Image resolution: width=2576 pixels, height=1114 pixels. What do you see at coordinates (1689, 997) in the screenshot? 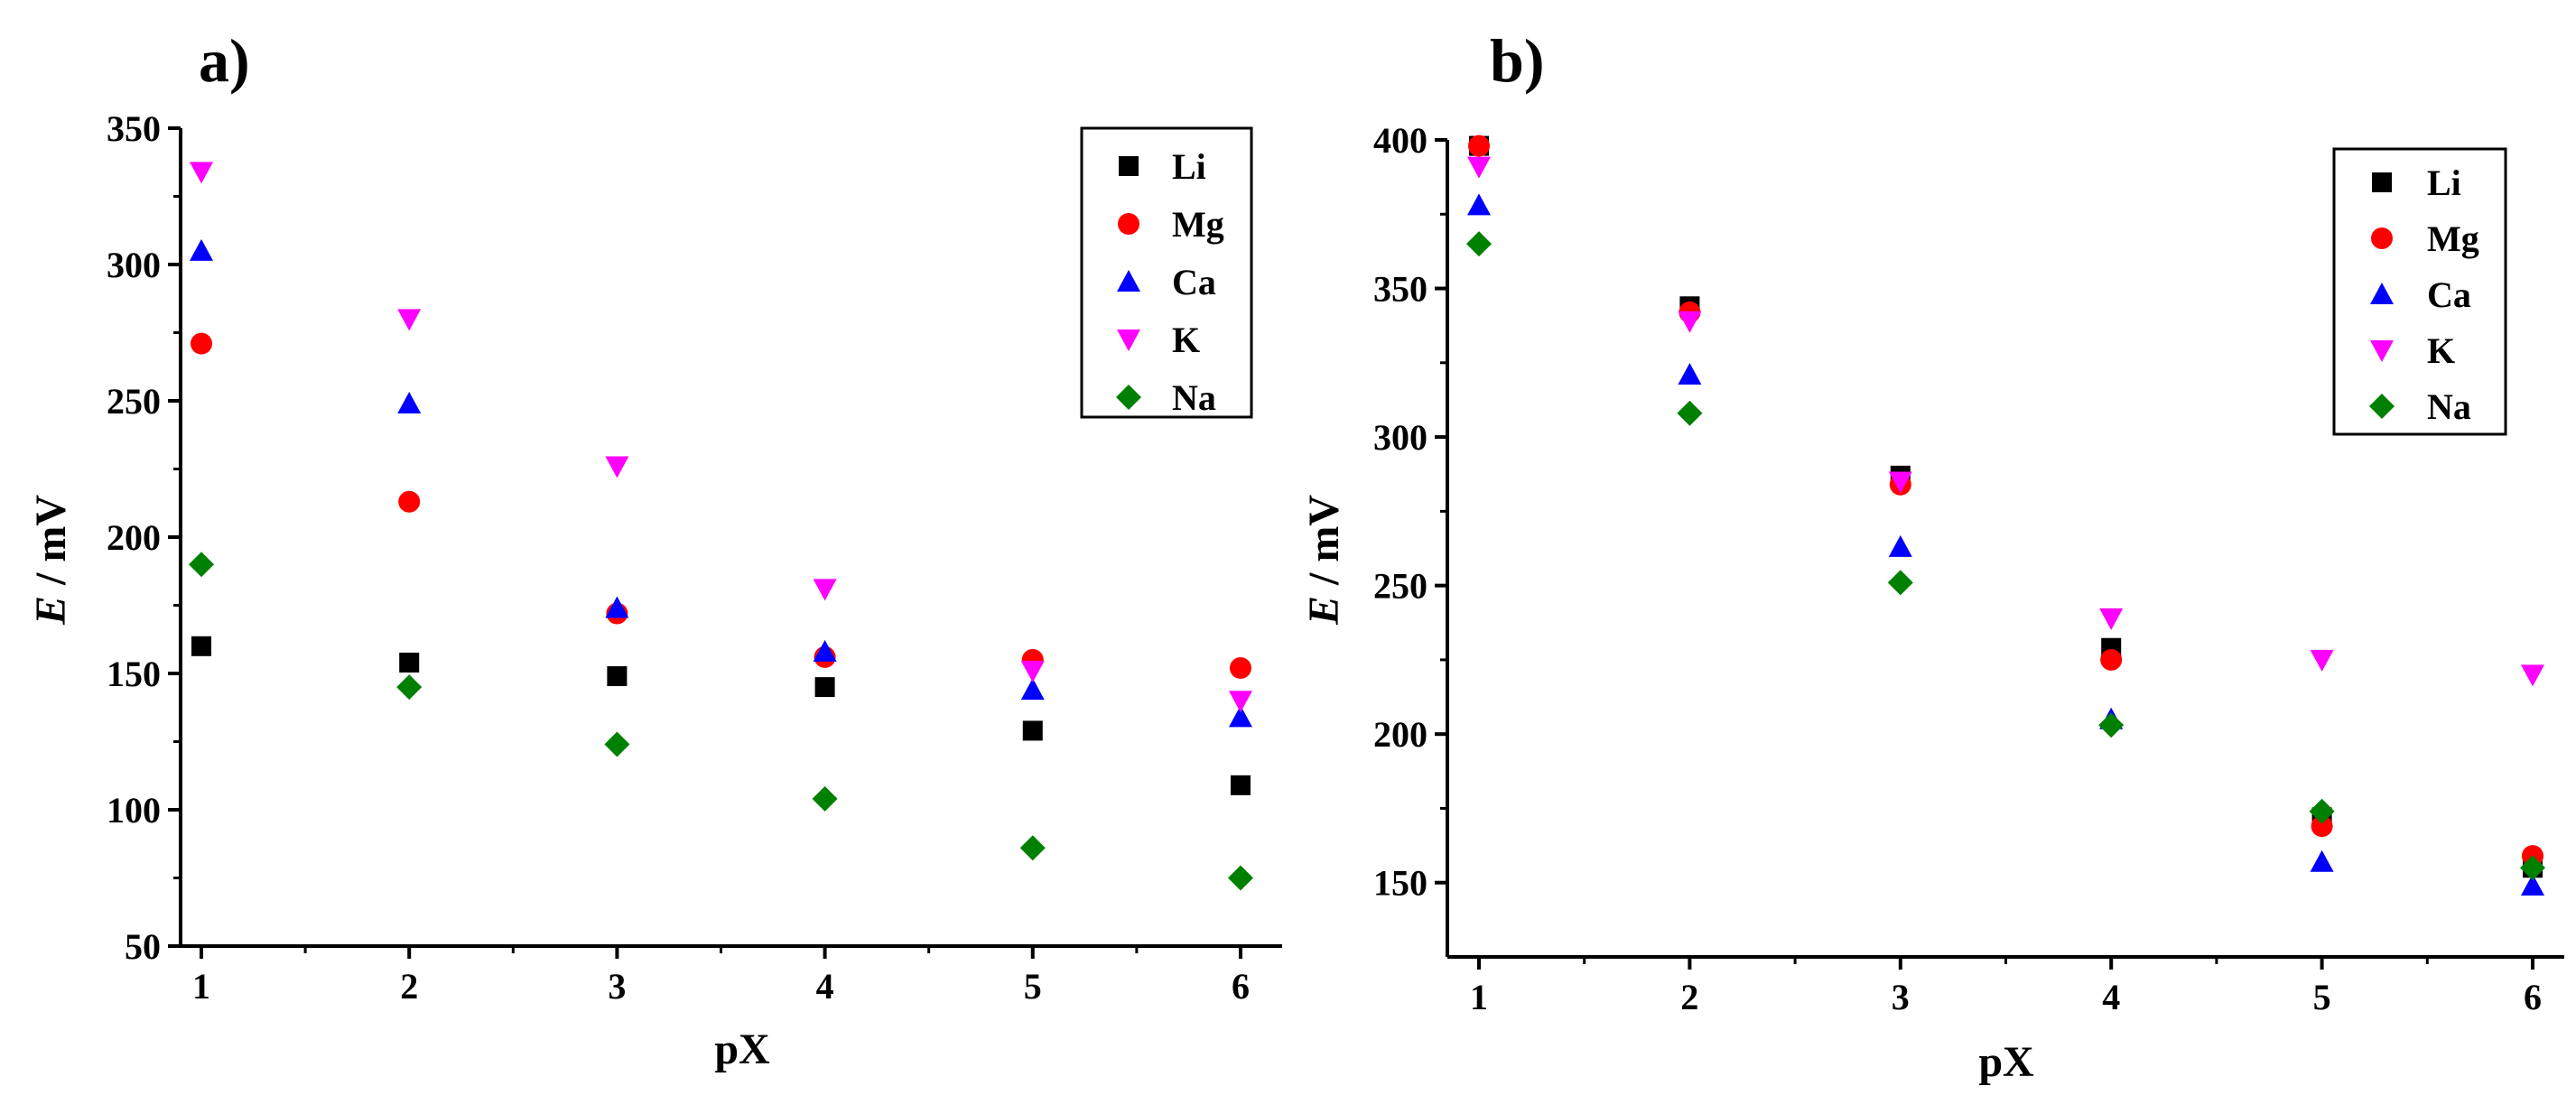
I see `x-tick-label-b: 2` at bounding box center [1689, 997].